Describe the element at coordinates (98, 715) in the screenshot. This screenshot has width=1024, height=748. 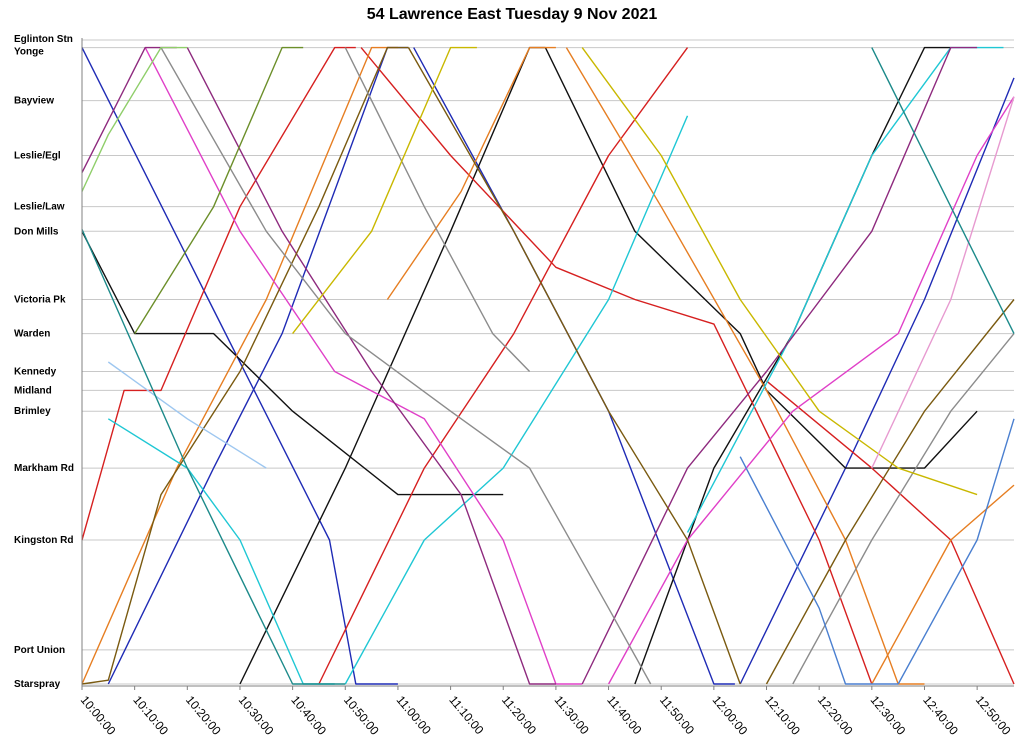
I see `x-tick-label: 10:00:00` at that location.